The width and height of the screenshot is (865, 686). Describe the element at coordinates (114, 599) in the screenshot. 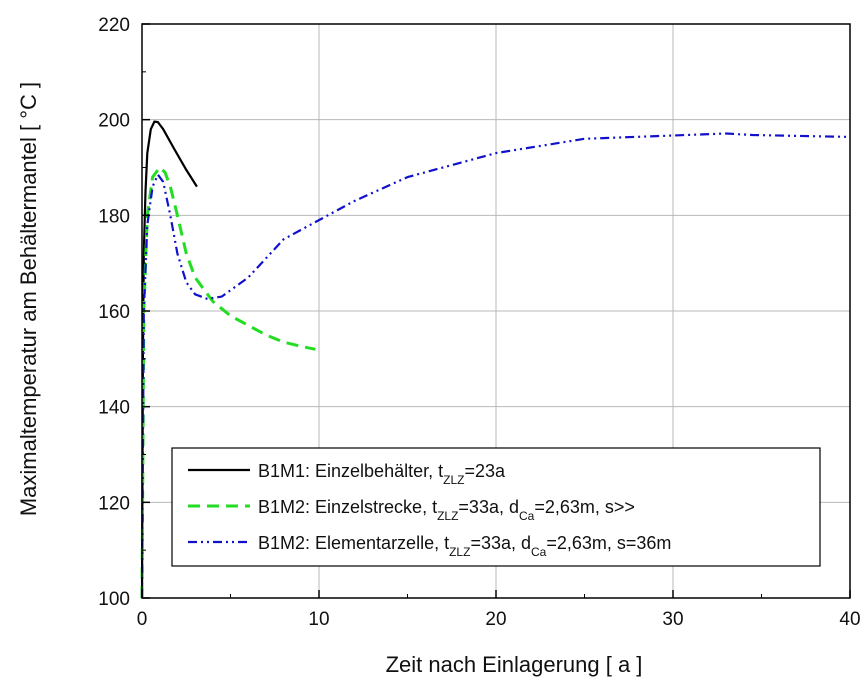

I see `y-tick-label: 100` at that location.